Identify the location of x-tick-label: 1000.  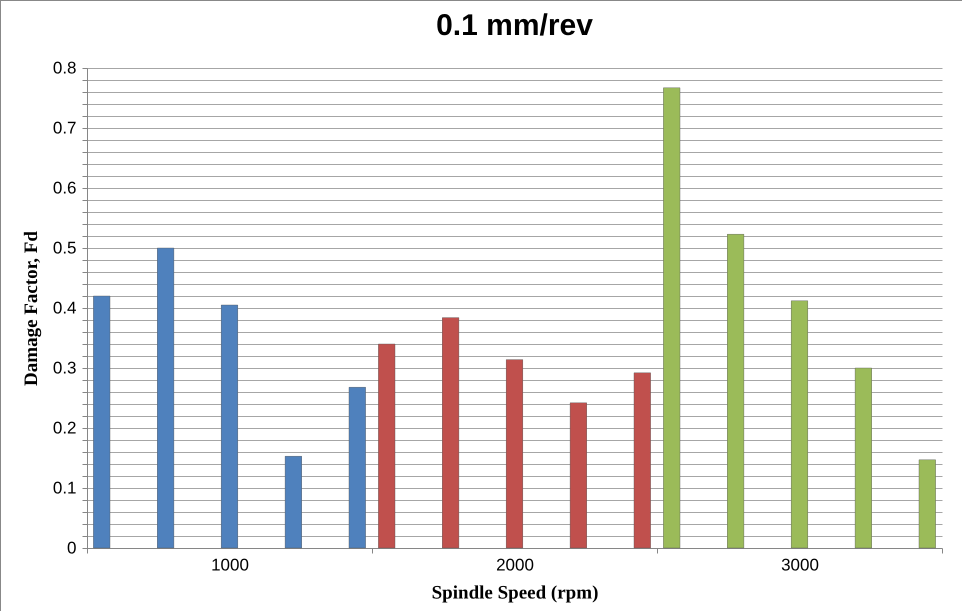
(230, 565).